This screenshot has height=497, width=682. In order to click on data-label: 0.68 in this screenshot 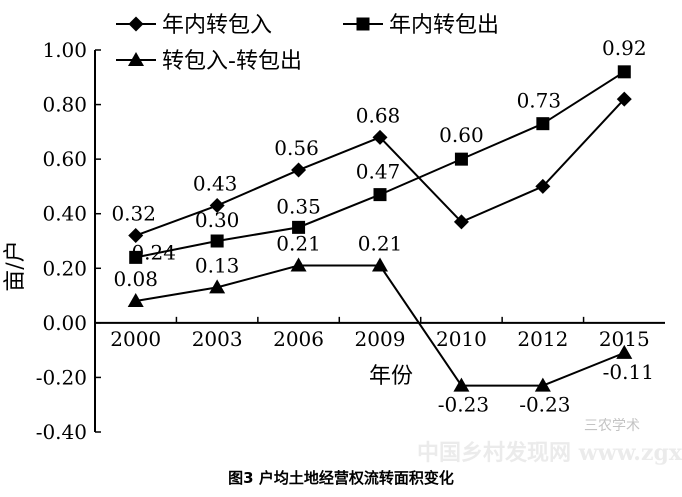, I will do `click(378, 115)`.